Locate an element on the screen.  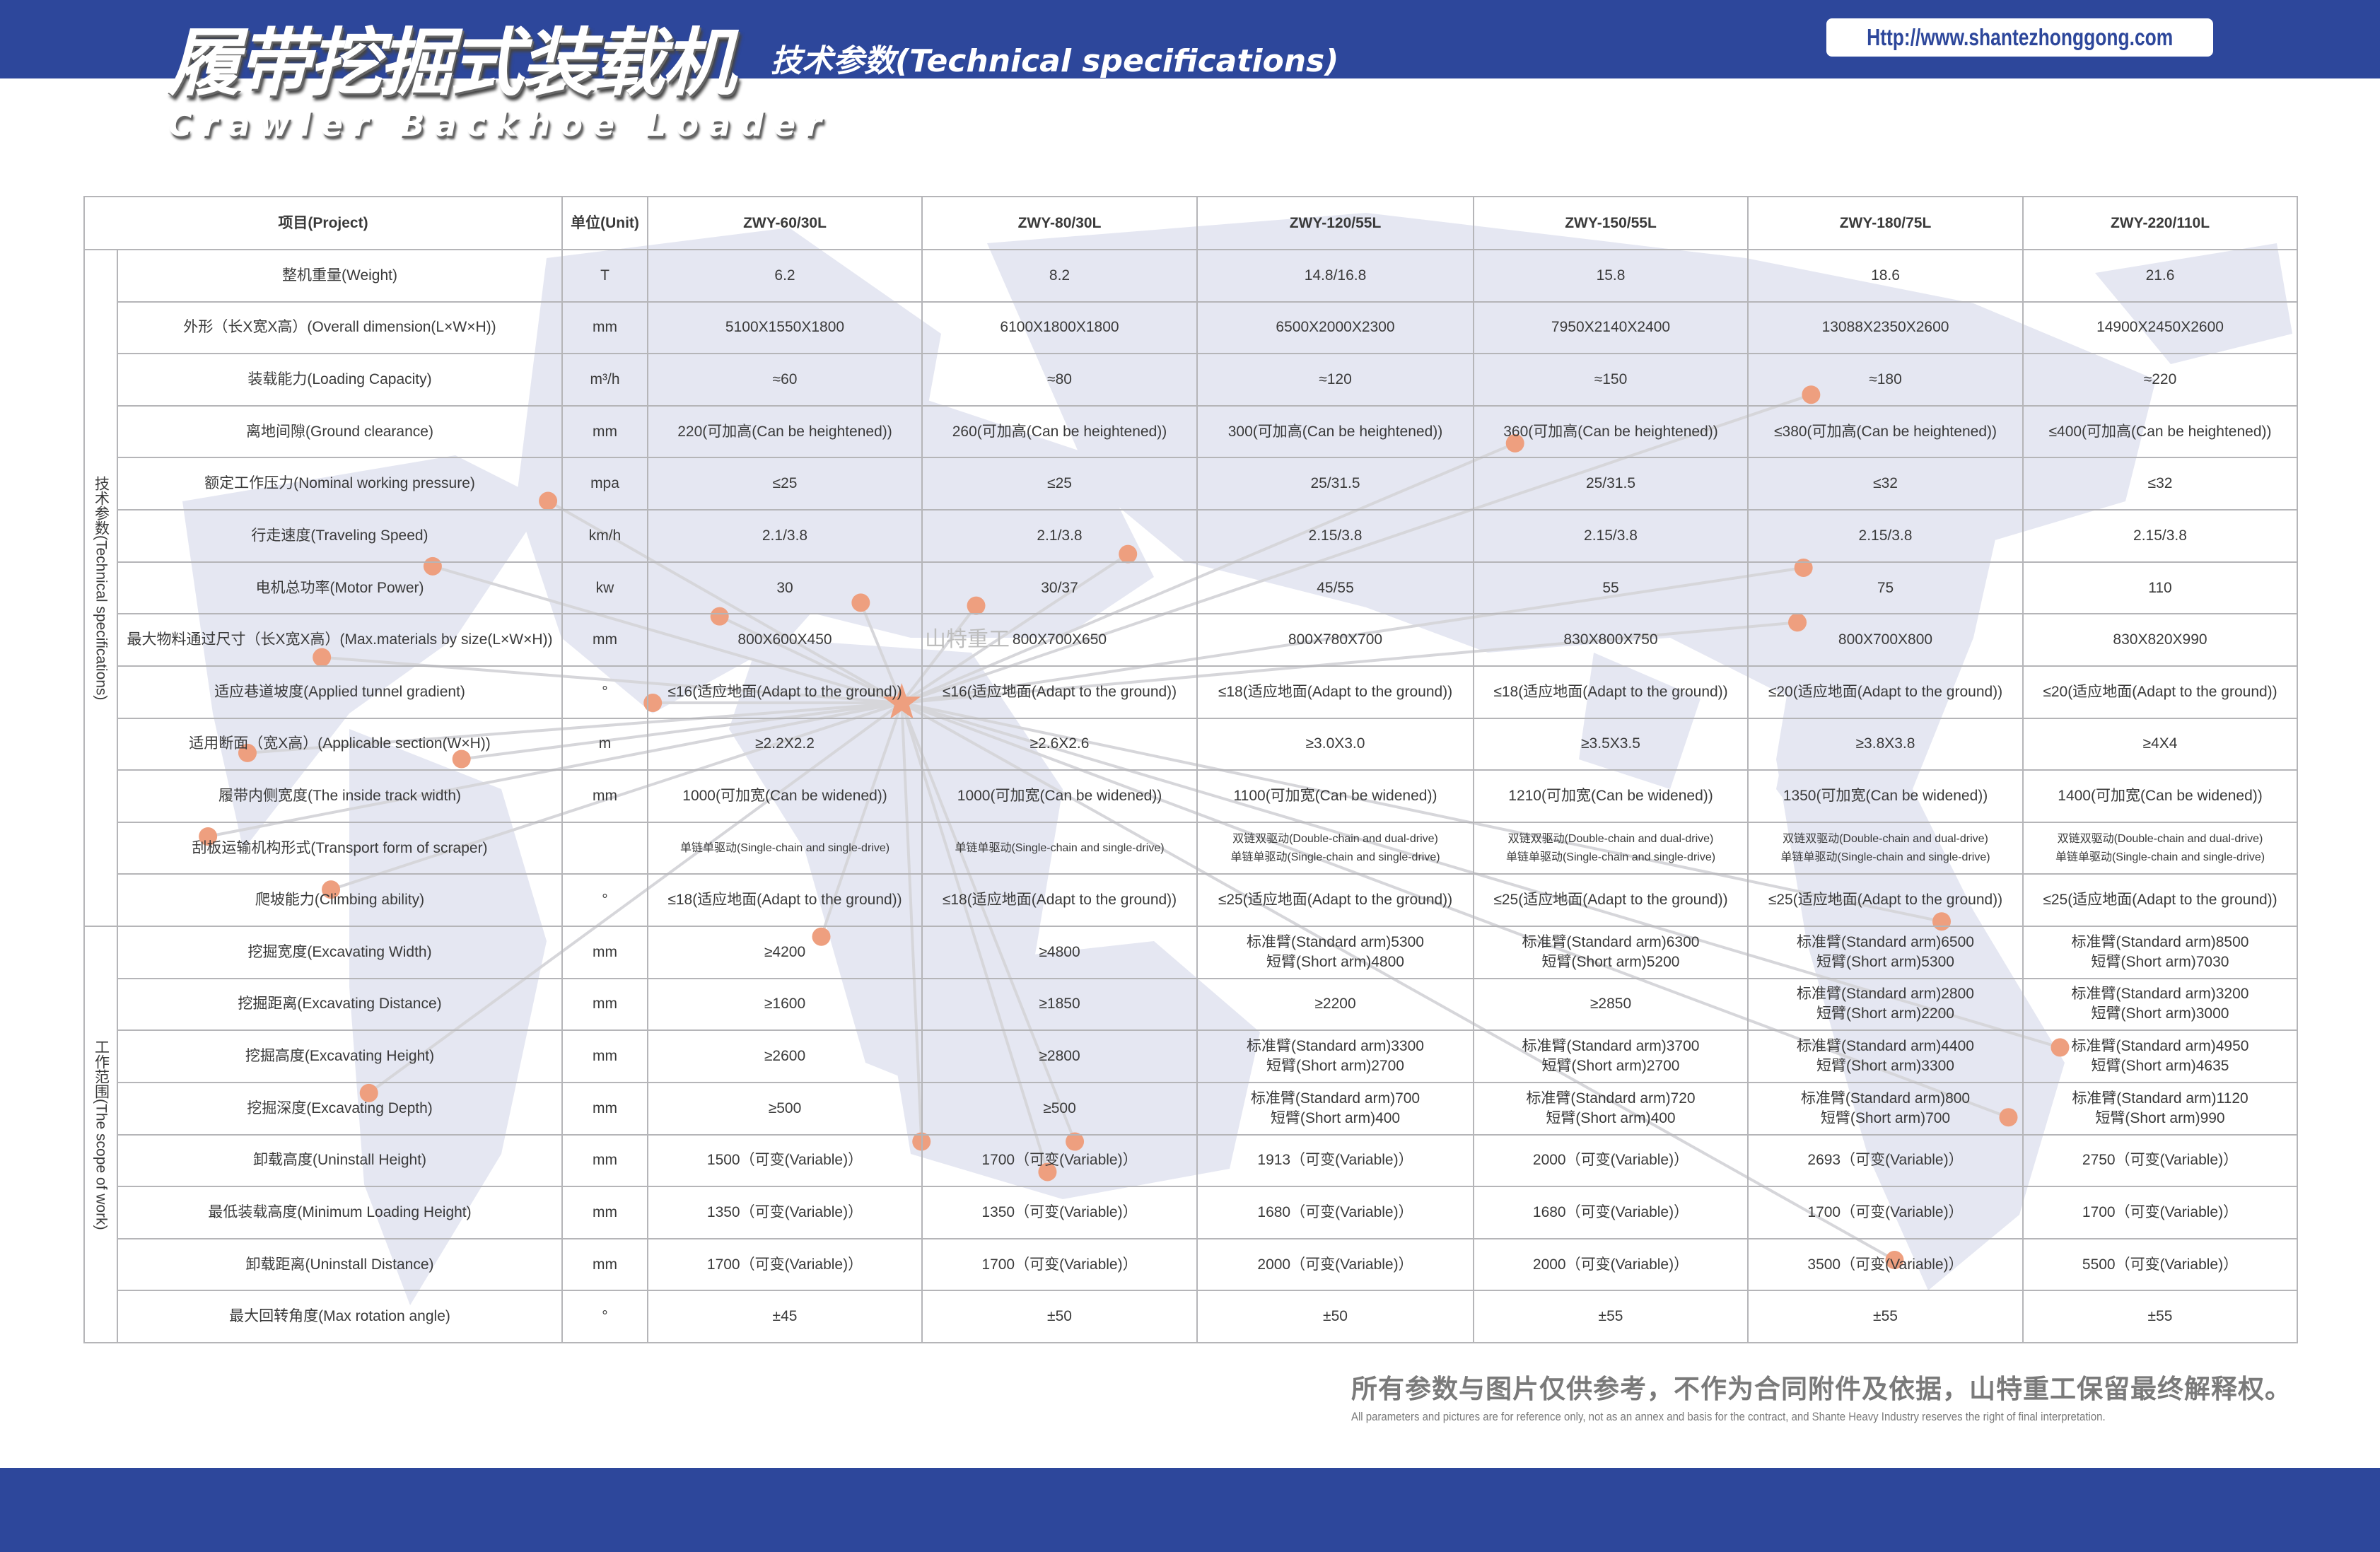
cell-text: 830X800X750 is located at coordinates (1611, 639).